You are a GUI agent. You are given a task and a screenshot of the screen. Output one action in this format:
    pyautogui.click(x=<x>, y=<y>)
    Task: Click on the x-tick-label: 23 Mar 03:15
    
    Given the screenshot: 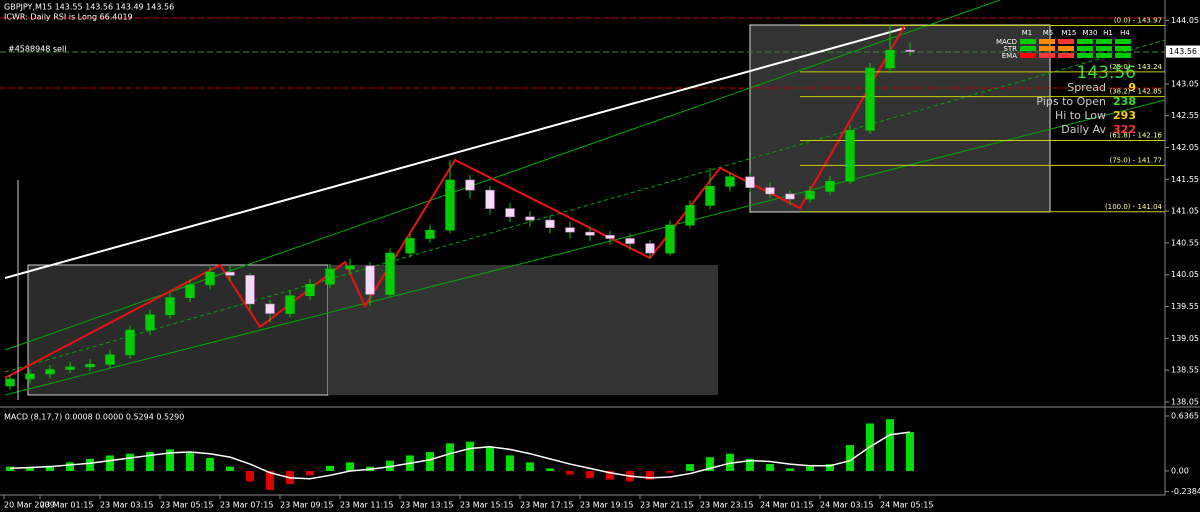 What is the action you would take?
    pyautogui.click(x=126, y=505)
    